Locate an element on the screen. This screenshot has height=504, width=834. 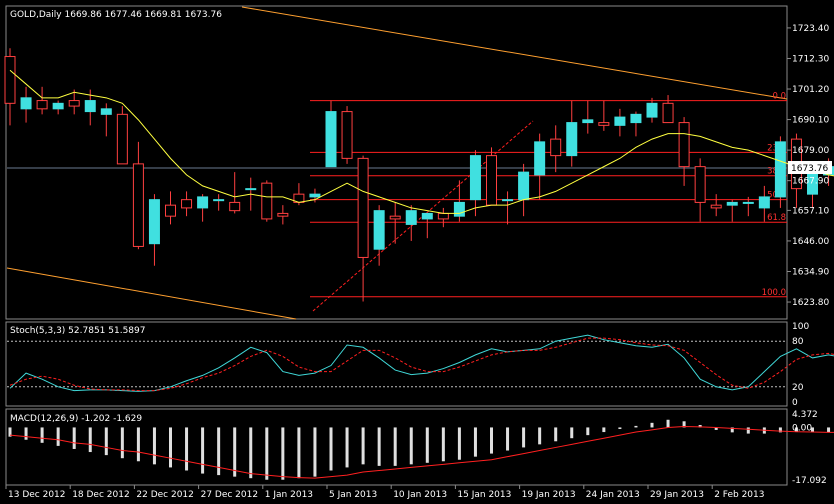
current-price-label: 1673.76 is located at coordinates (809, 169).